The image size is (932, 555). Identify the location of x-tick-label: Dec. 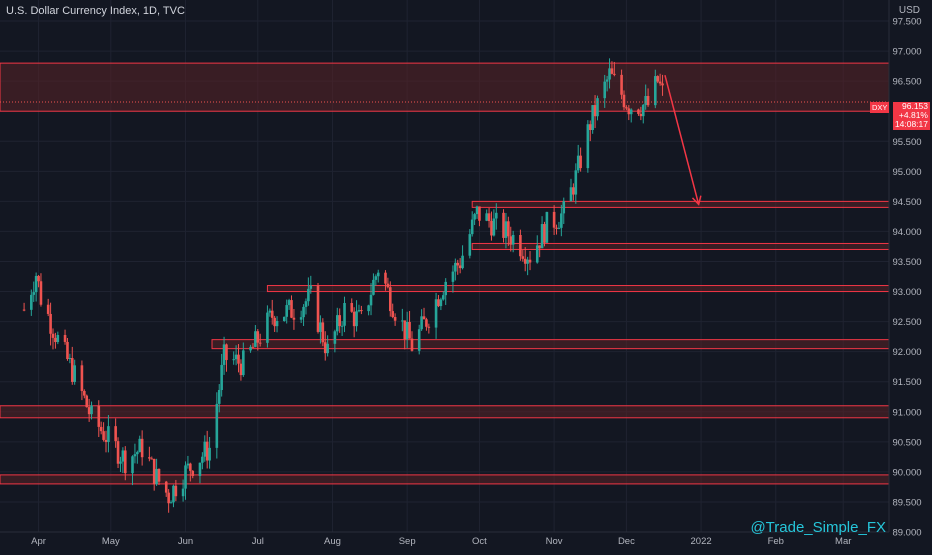
(626, 541).